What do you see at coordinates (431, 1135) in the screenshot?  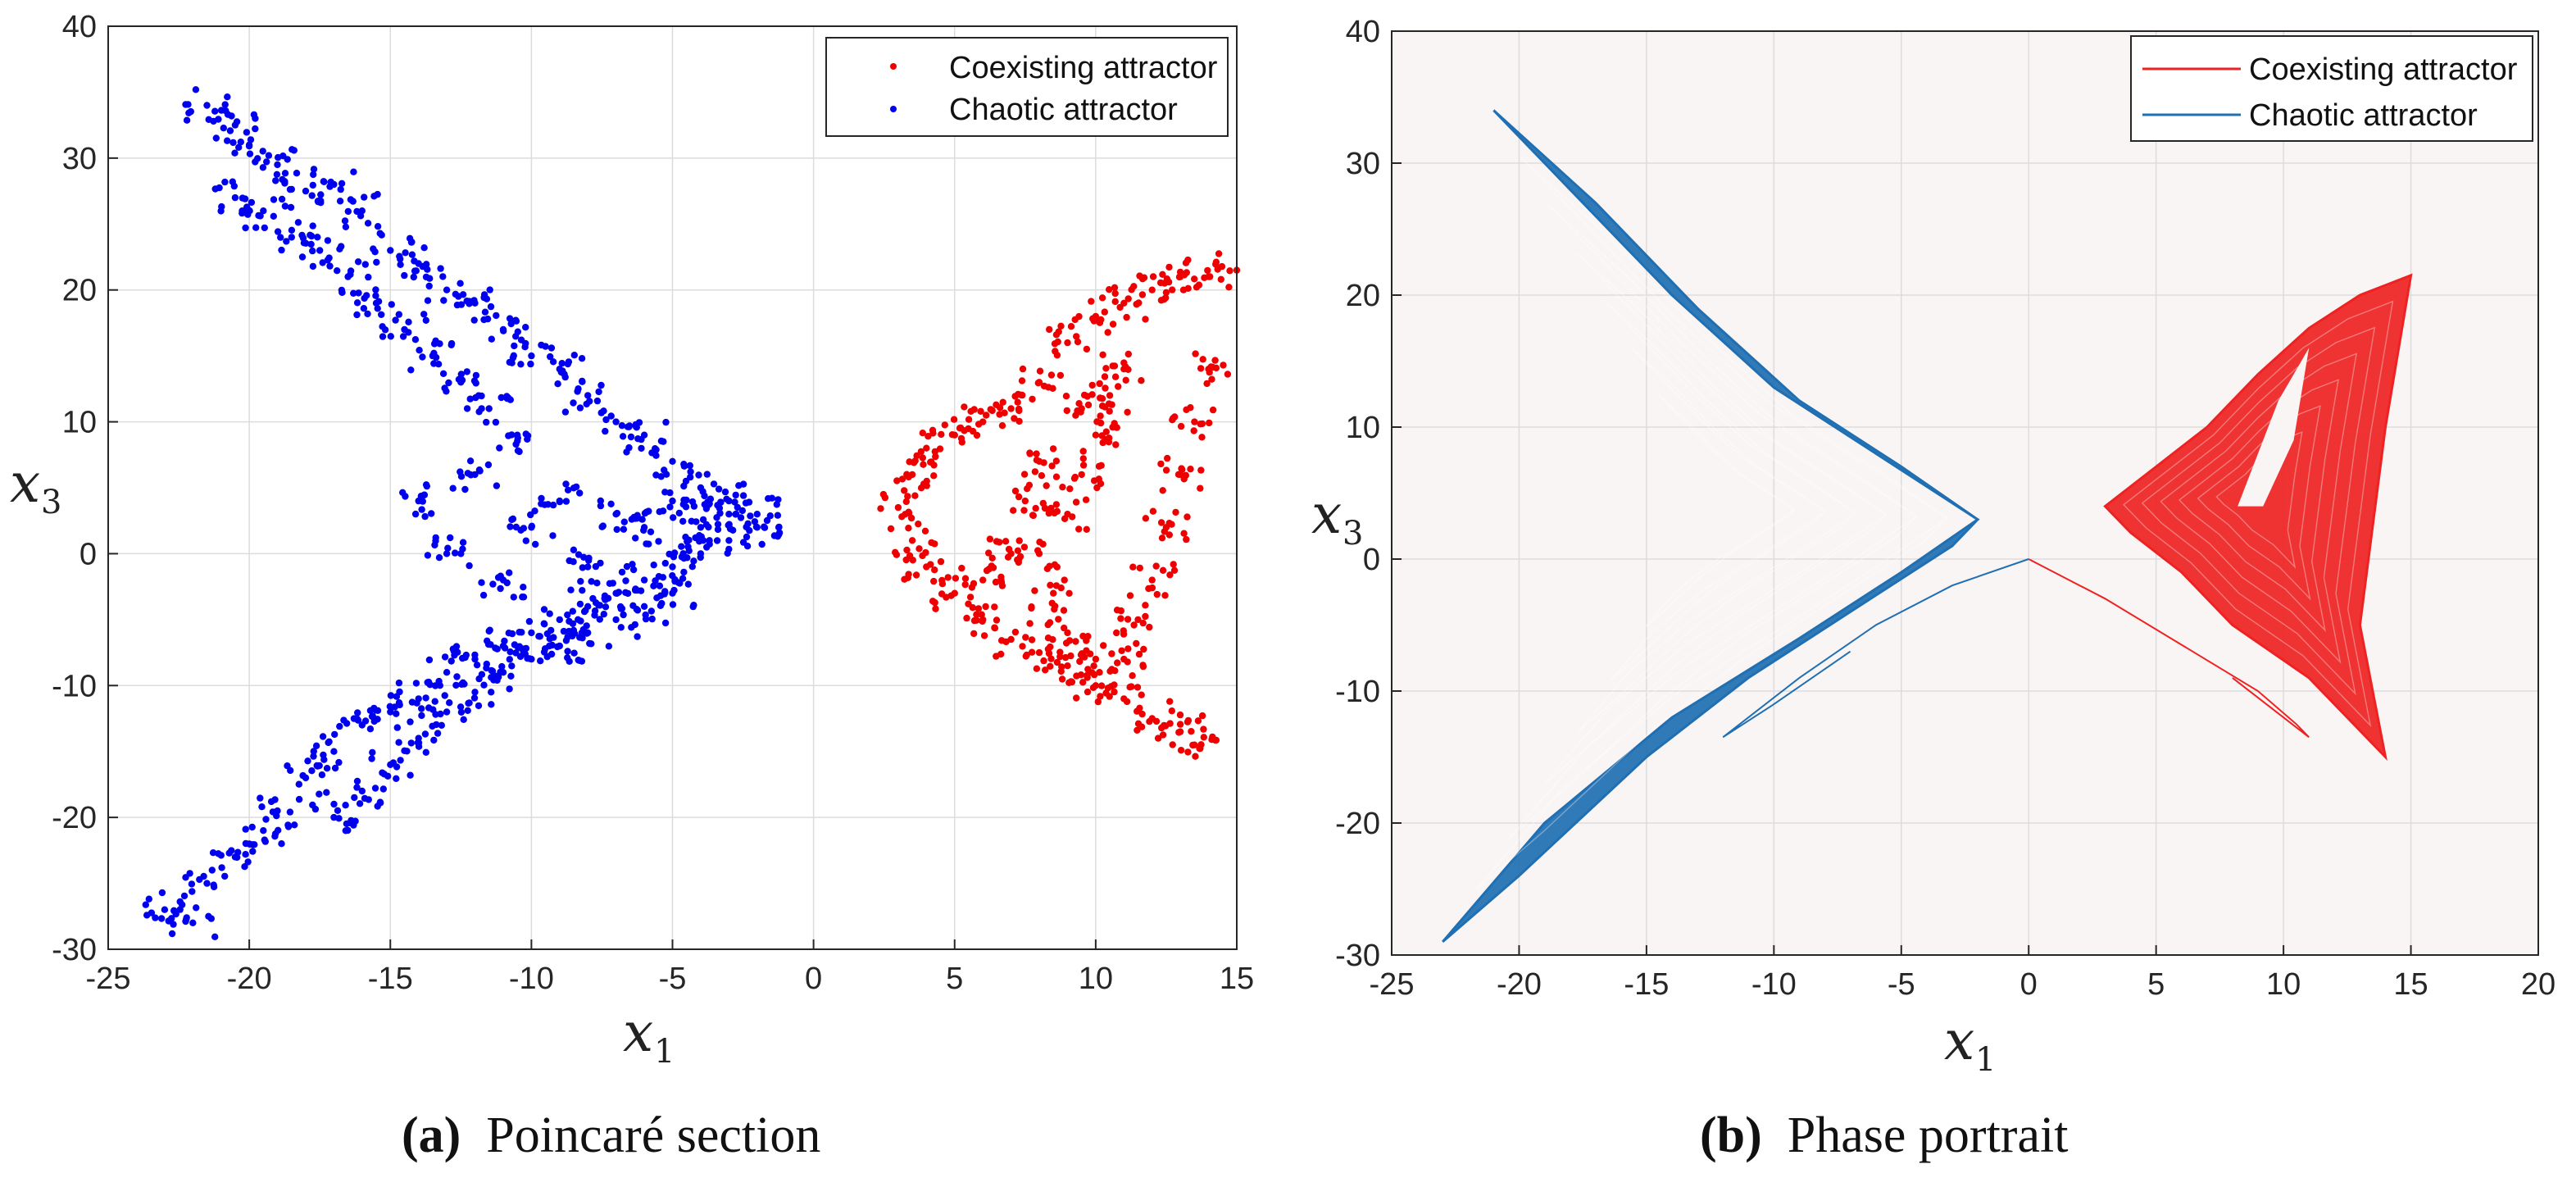 I see `caption-a-label: (a)` at bounding box center [431, 1135].